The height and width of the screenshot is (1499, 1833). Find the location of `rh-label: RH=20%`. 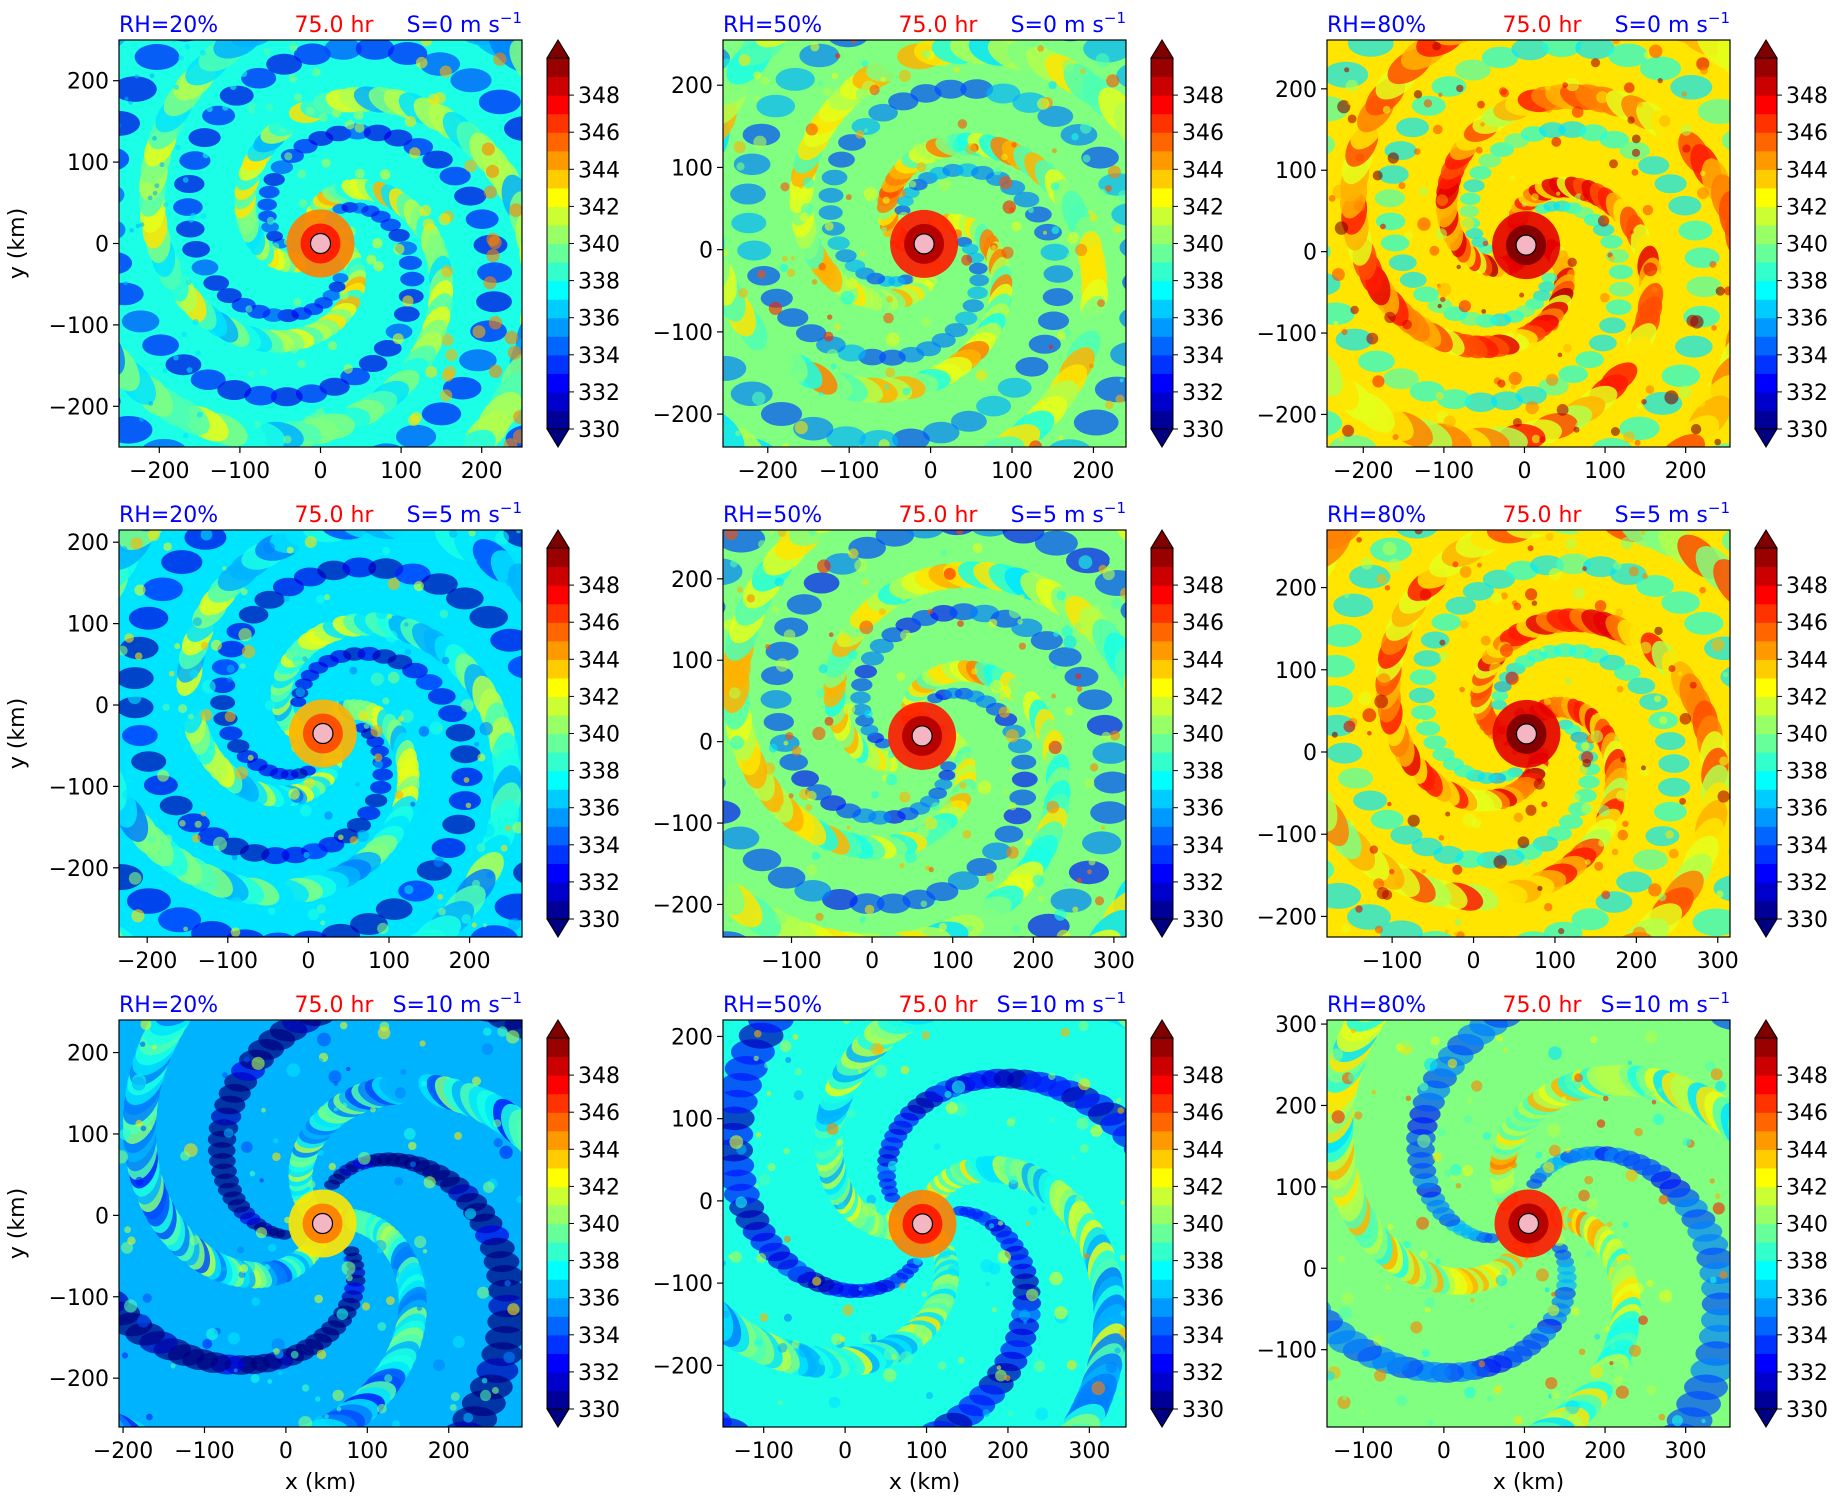

rh-label: RH=20% is located at coordinates (168, 1005).